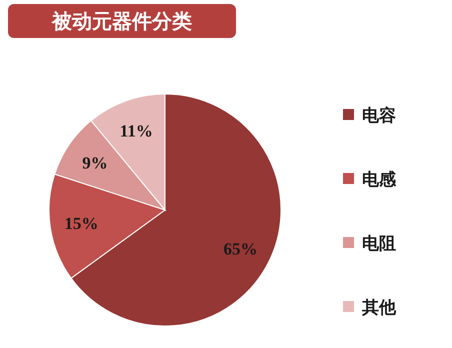 Image resolution: width=452 pixels, height=348 pixels. I want to click on data-label: 11%, so click(136, 130).